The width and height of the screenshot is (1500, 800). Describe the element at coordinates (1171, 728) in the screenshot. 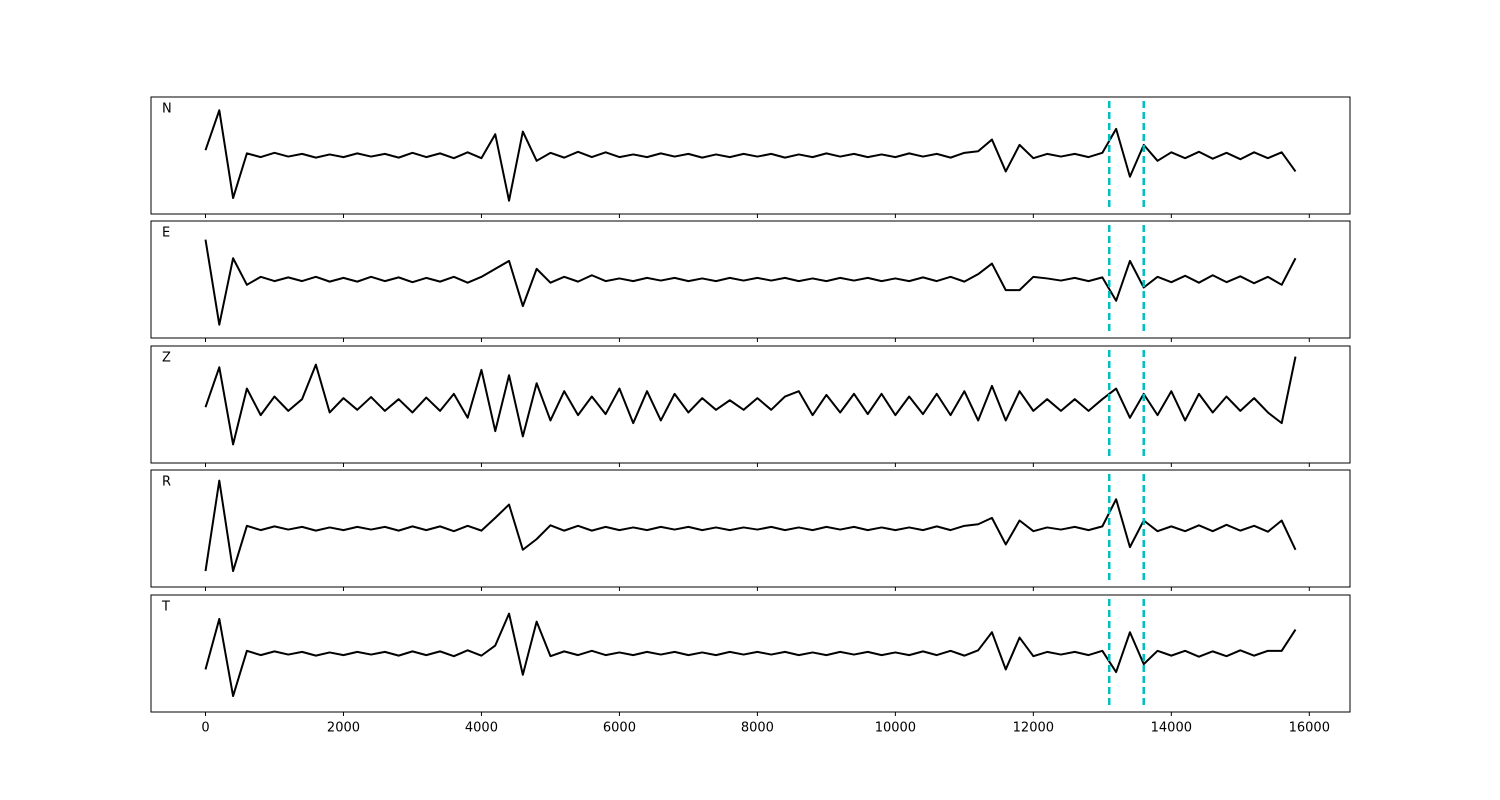

I see `x-tick-label: 14000` at that location.